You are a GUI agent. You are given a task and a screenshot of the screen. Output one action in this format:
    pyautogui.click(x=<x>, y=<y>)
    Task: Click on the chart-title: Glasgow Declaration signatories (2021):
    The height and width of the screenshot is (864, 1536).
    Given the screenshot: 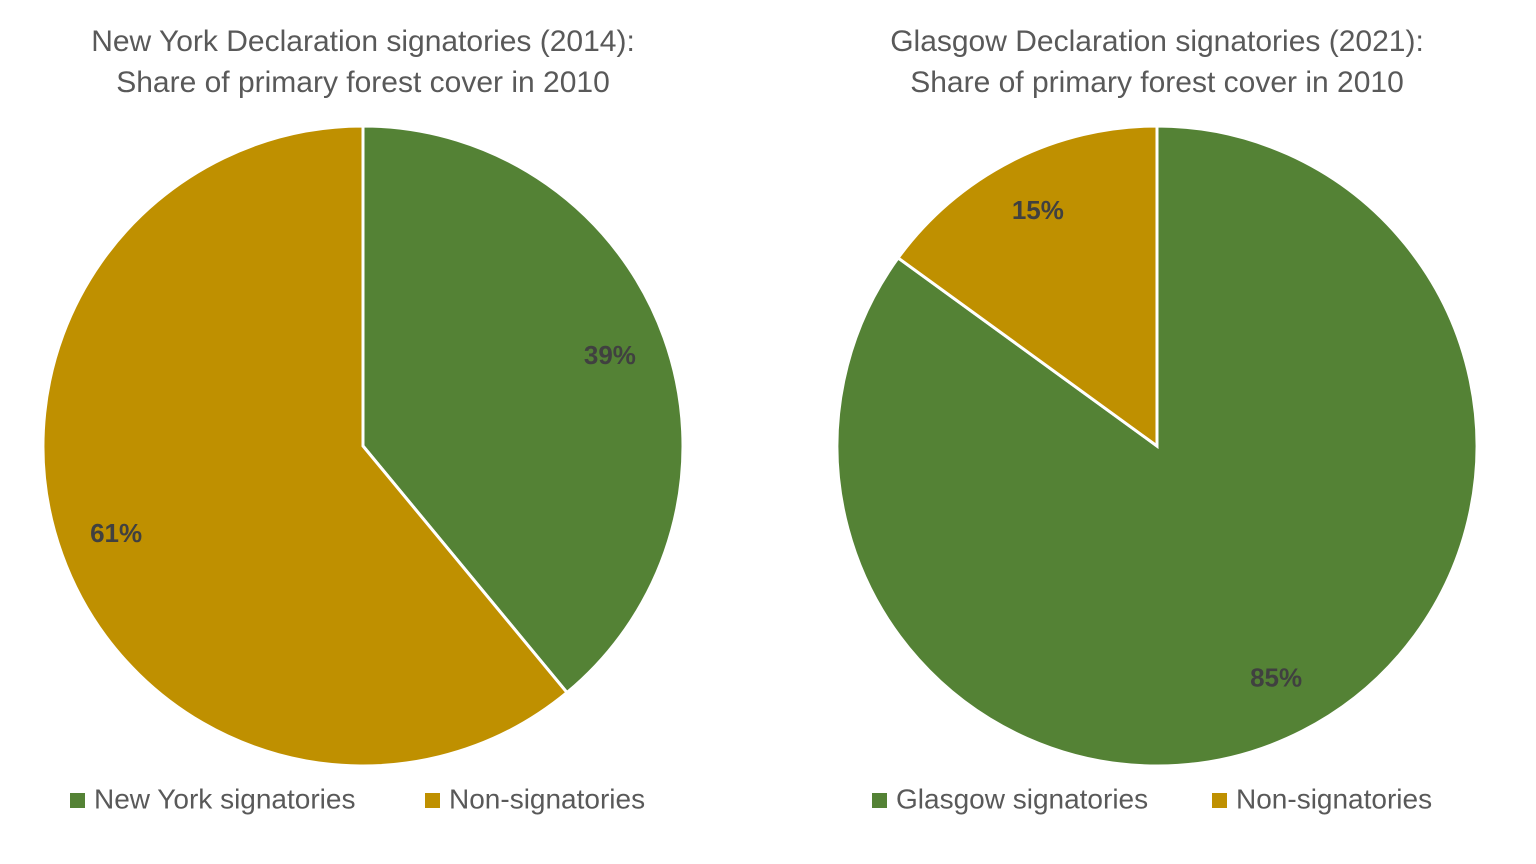 What is the action you would take?
    pyautogui.click(x=1157, y=41)
    